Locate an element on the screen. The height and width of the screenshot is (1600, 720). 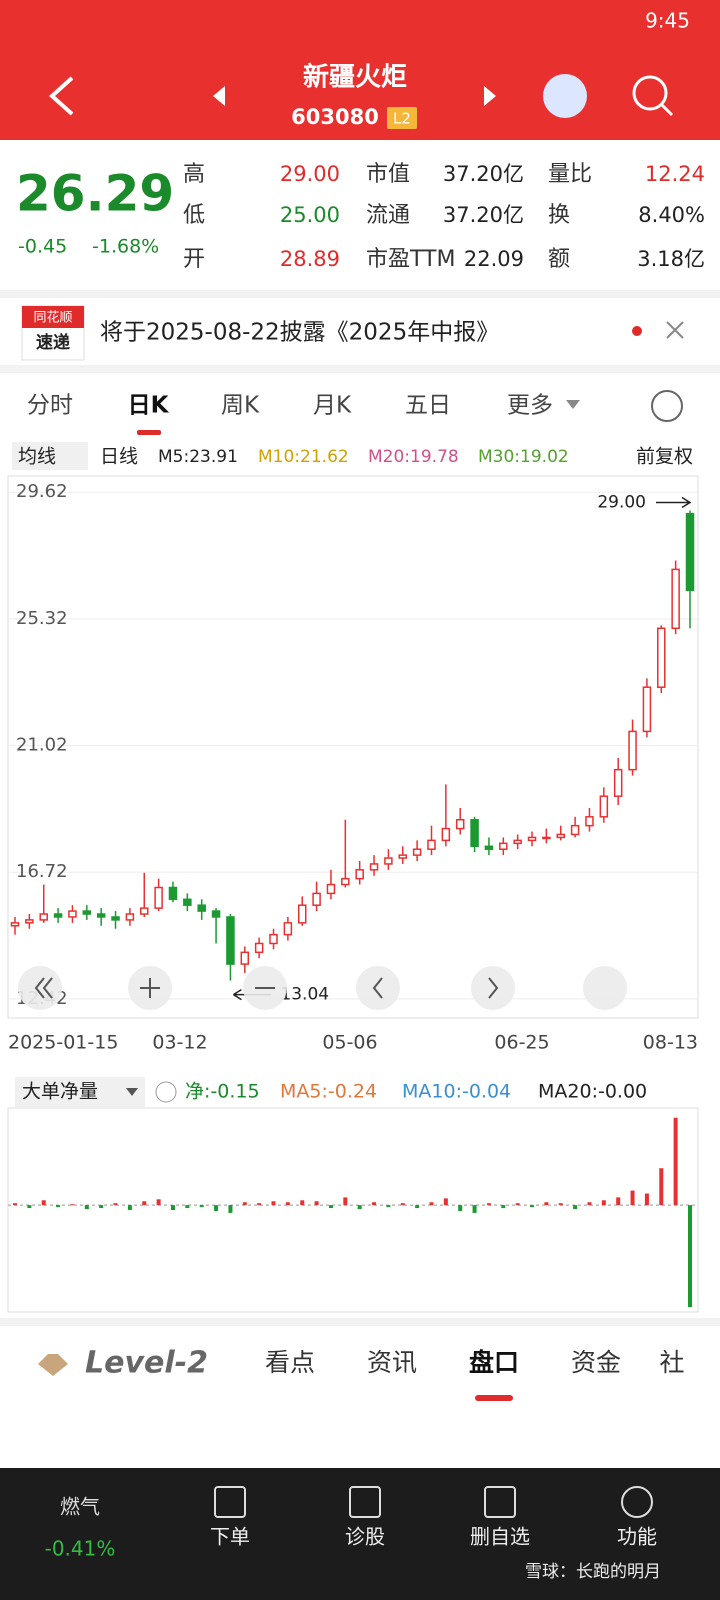
ma5: M5:23.91 is located at coordinates (198, 457).